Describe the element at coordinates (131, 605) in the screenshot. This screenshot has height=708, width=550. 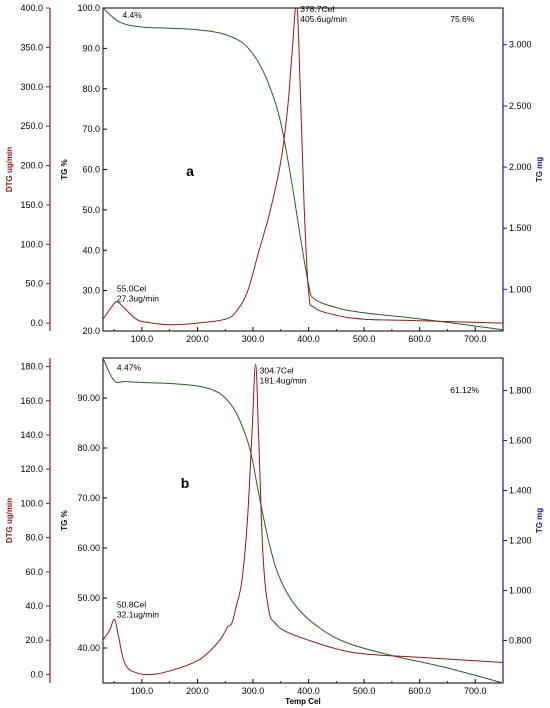
I see `annotation-text: 50.8Cel` at that location.